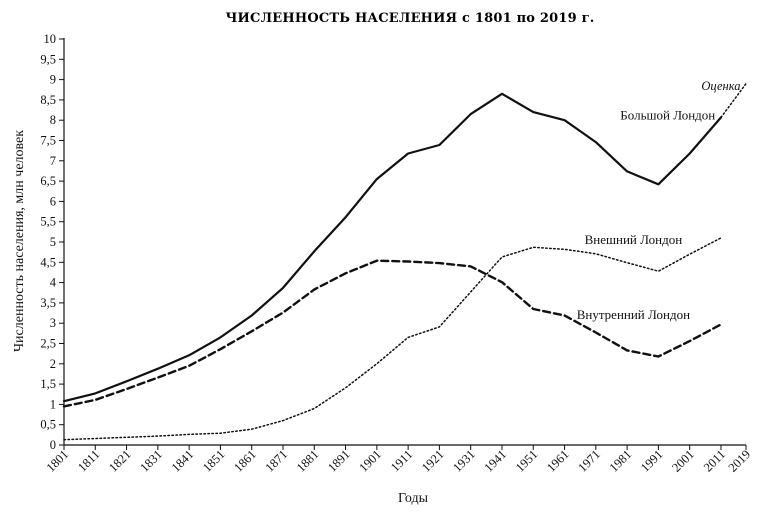 This screenshot has height=514, width=778. Describe the element at coordinates (433, 461) in the screenshot. I see `x-tick-label: 1921` at that location.